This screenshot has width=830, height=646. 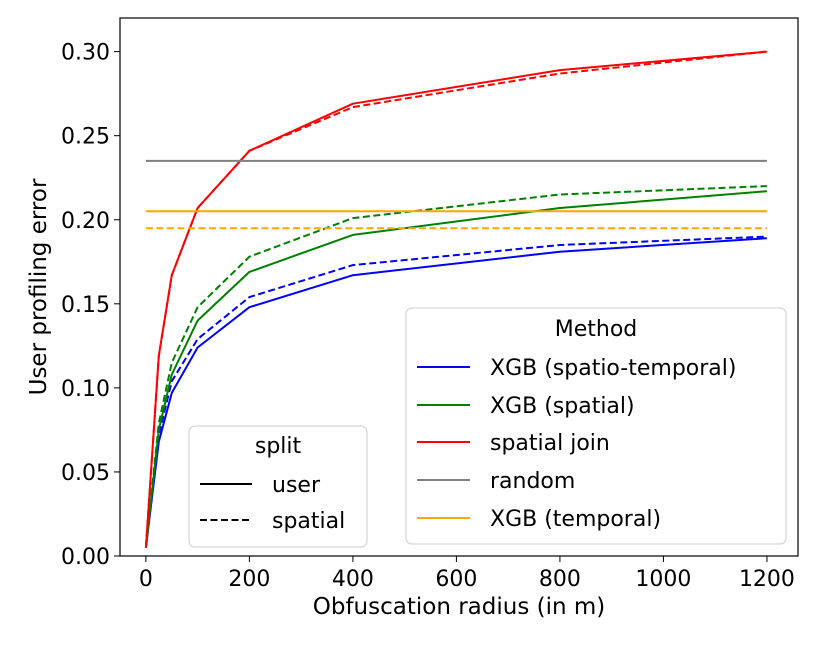 I want to click on x-axis-ticks: 0 200 400 600 800 1000 1200, so click(x=467, y=574).